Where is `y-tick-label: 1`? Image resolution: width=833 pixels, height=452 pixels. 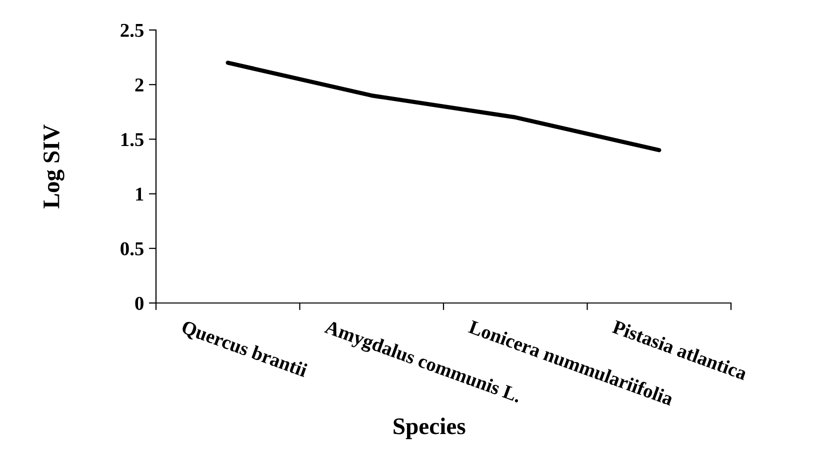
y-tick-label: 1 is located at coordinates (140, 194).